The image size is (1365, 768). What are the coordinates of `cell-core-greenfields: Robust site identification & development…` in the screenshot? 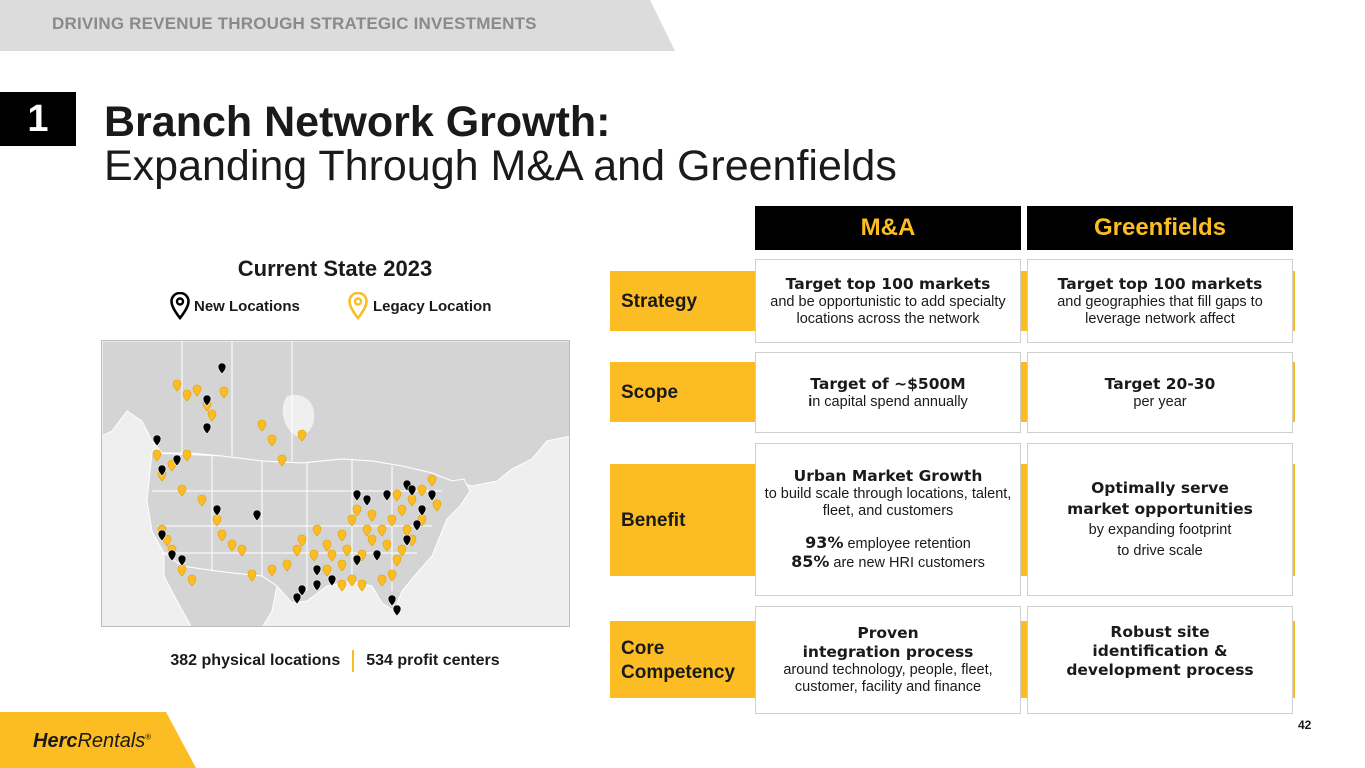 It's located at (1160, 660).